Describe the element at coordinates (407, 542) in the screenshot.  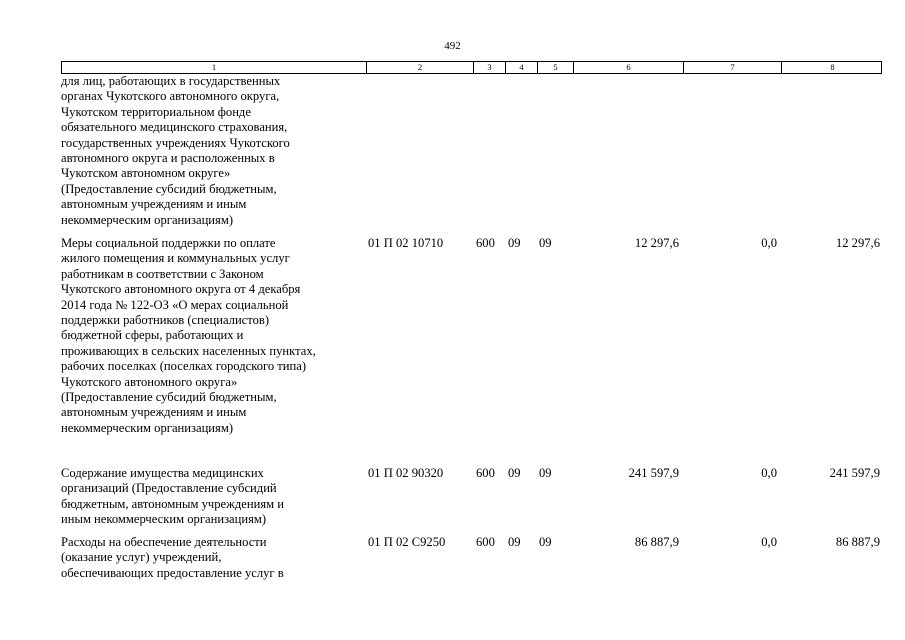
I see `row-code: 01 П 02 С9250` at that location.